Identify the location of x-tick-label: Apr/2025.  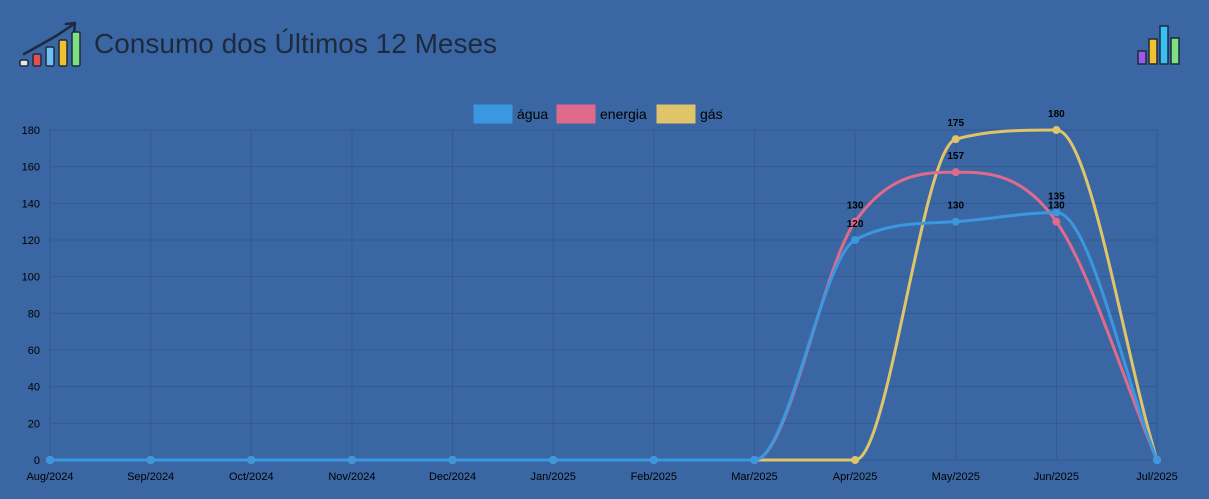
(855, 477).